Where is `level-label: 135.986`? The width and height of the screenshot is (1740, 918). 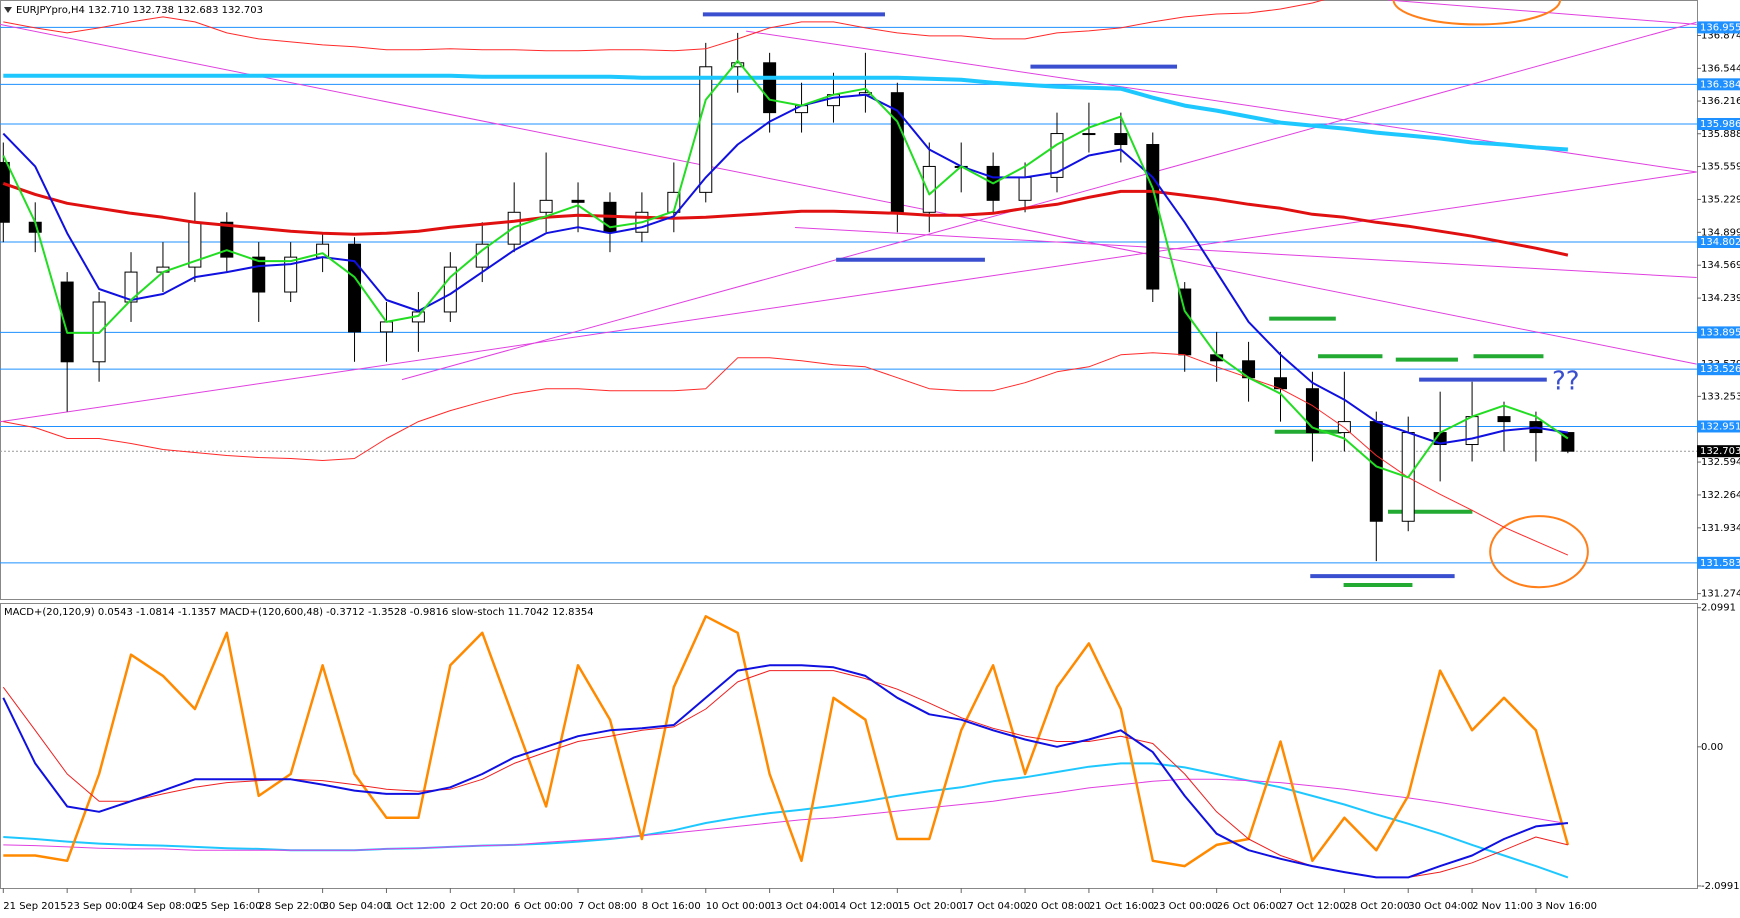 level-label: 135.986 is located at coordinates (1720, 124).